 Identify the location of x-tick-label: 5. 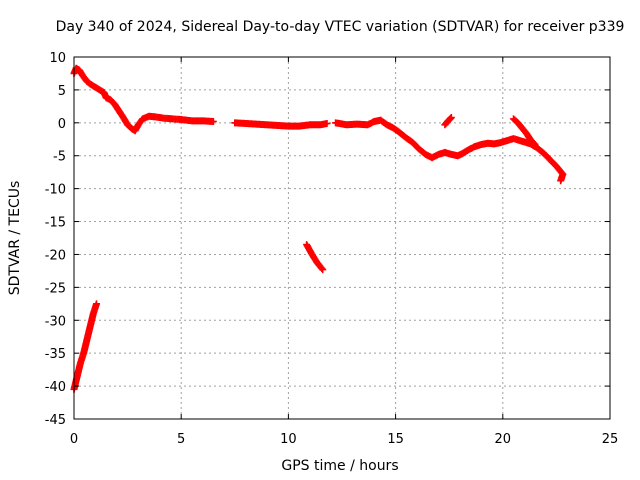
(181, 439).